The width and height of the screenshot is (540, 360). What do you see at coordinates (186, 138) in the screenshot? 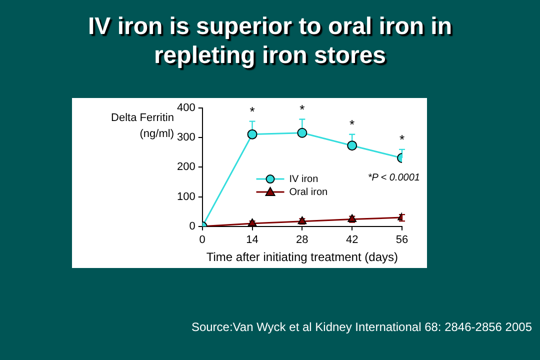
I see `y-tick-label: 300` at bounding box center [186, 138].